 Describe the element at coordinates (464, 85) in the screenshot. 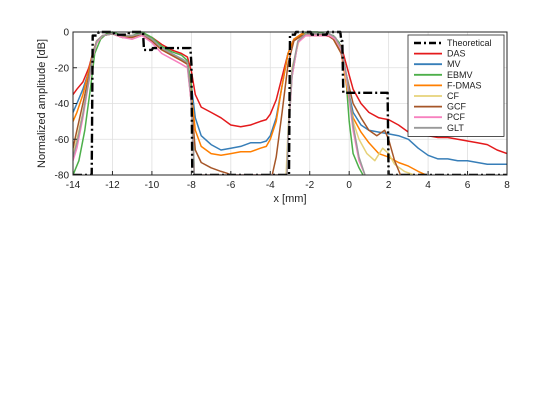

I see `legend-label: F-DMAS` at that location.